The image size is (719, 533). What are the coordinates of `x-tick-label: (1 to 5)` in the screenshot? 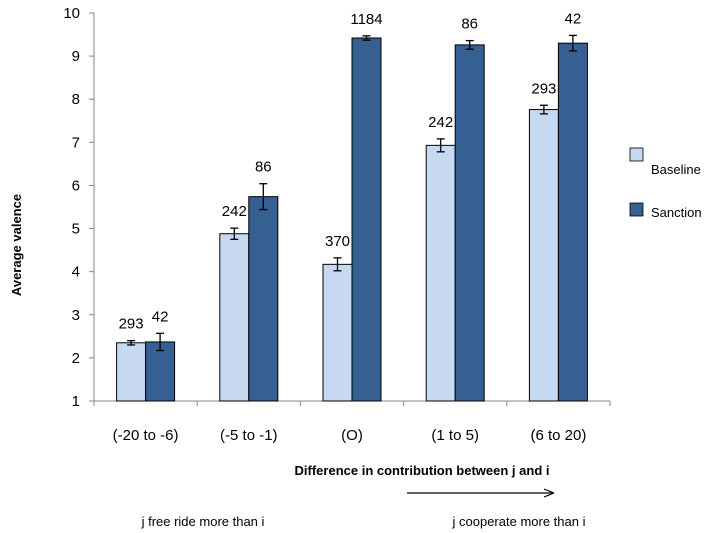 It's located at (455, 435).